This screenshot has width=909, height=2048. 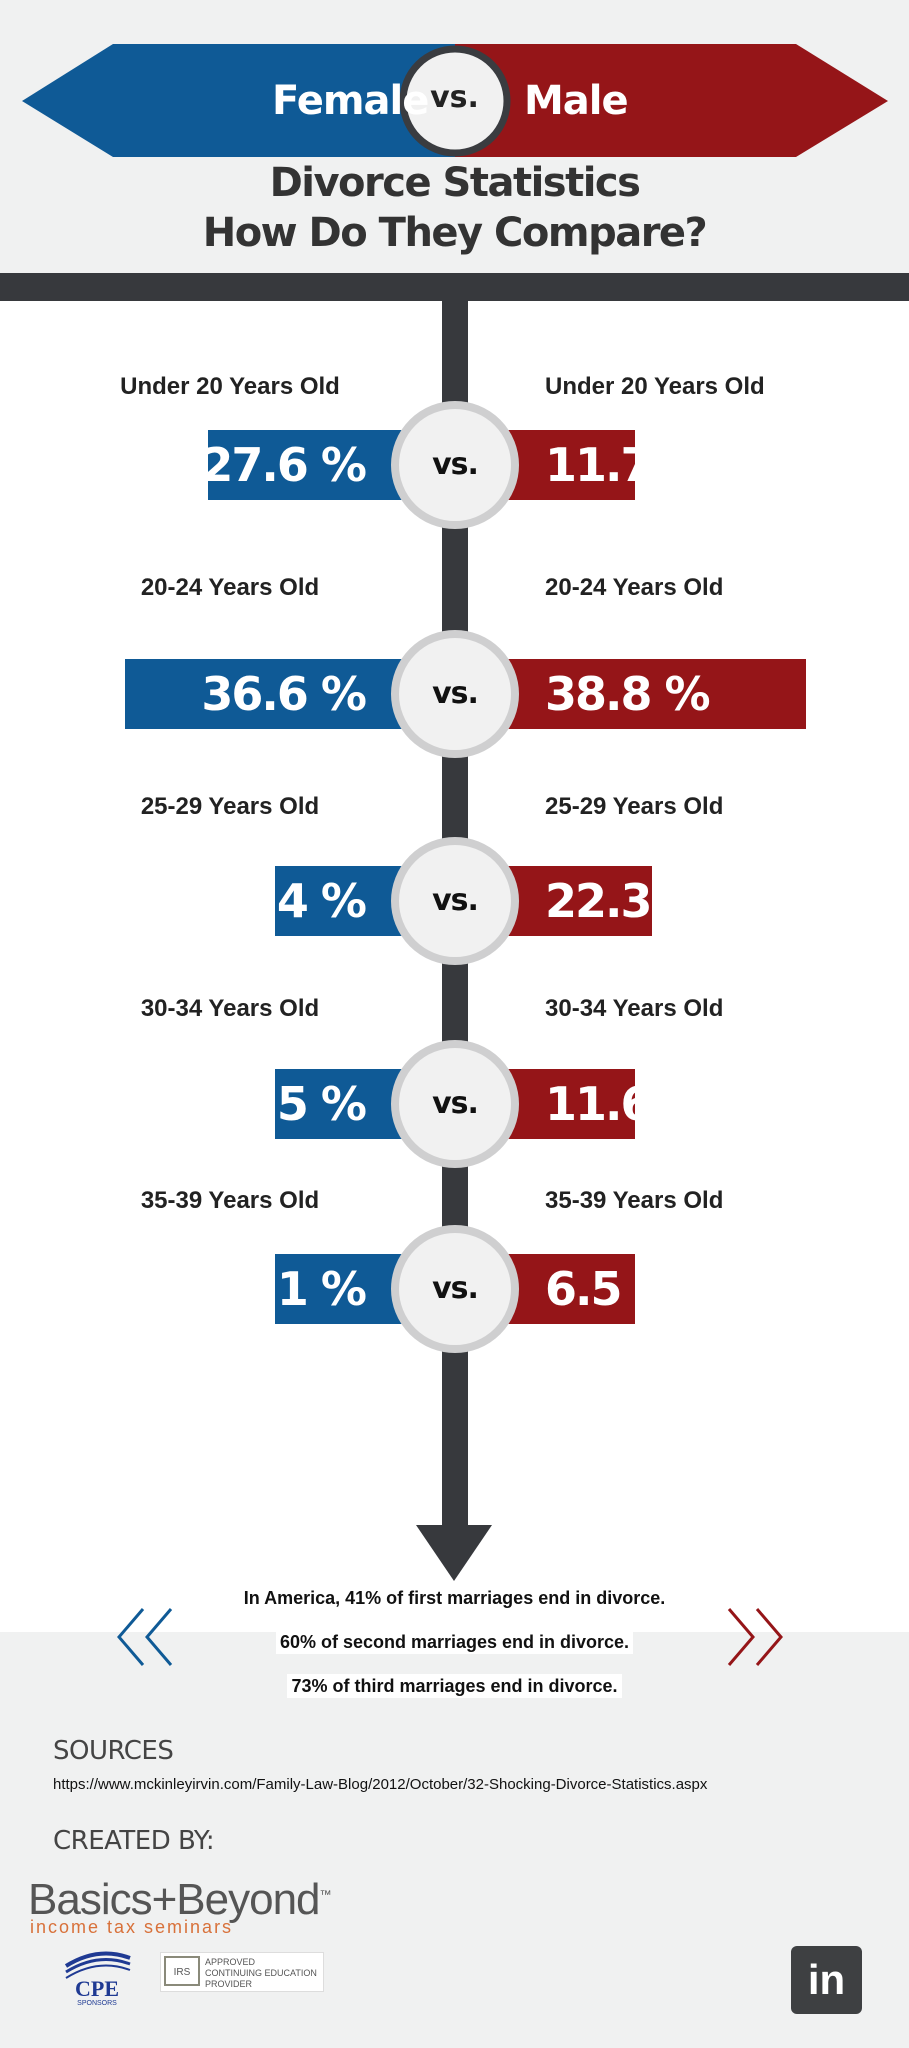 I want to click on male-age-label: 20-24 Years Old, so click(x=634, y=587).